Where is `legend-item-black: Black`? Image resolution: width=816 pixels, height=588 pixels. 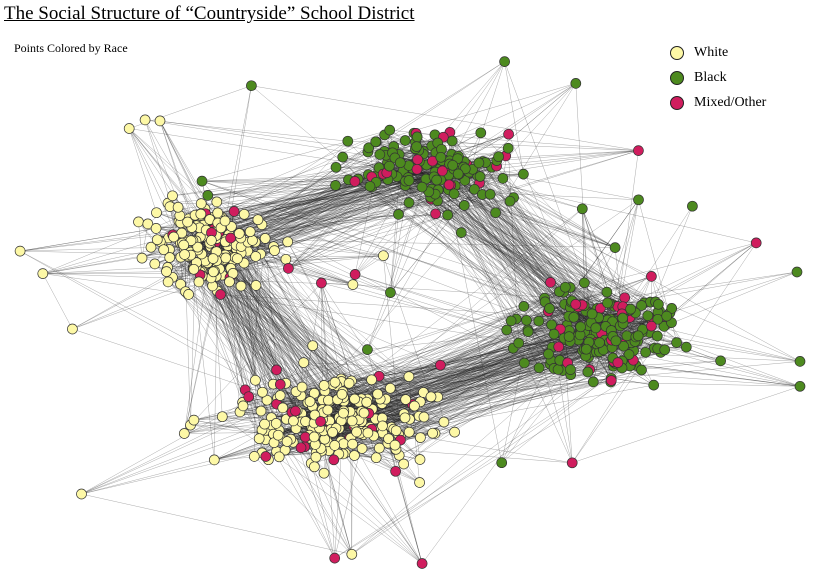
legend-item-black: Black is located at coordinates (718, 77).